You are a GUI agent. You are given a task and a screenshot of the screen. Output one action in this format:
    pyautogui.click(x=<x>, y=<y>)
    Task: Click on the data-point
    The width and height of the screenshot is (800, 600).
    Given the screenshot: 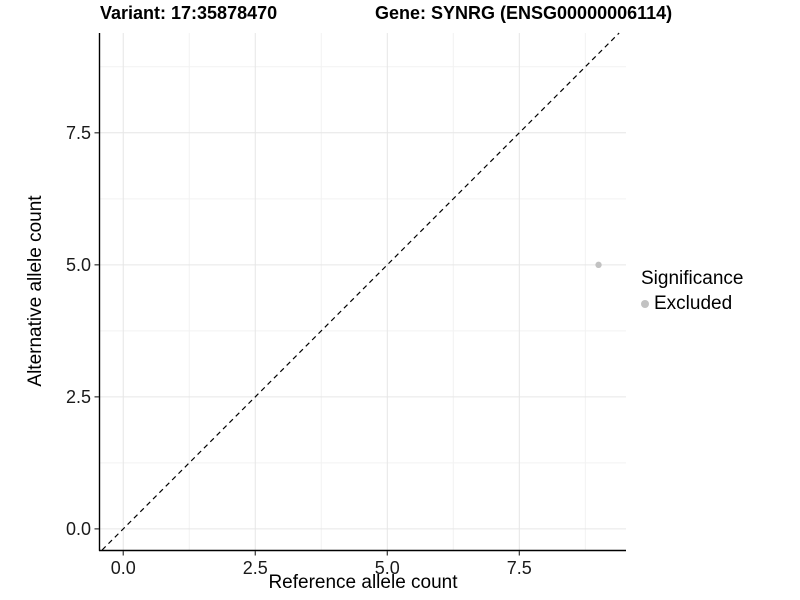 What is the action you would take?
    pyautogui.click(x=598, y=265)
    